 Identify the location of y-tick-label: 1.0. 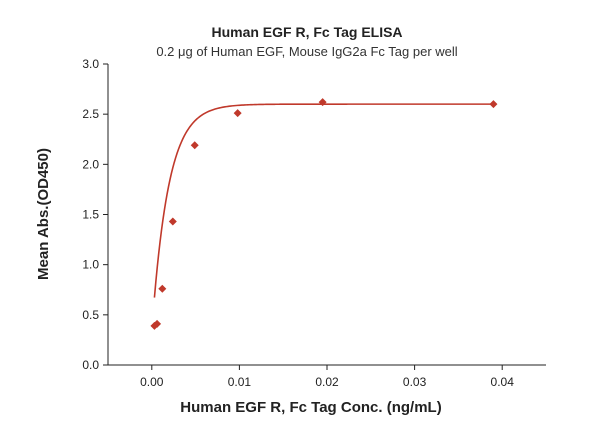
(90, 265).